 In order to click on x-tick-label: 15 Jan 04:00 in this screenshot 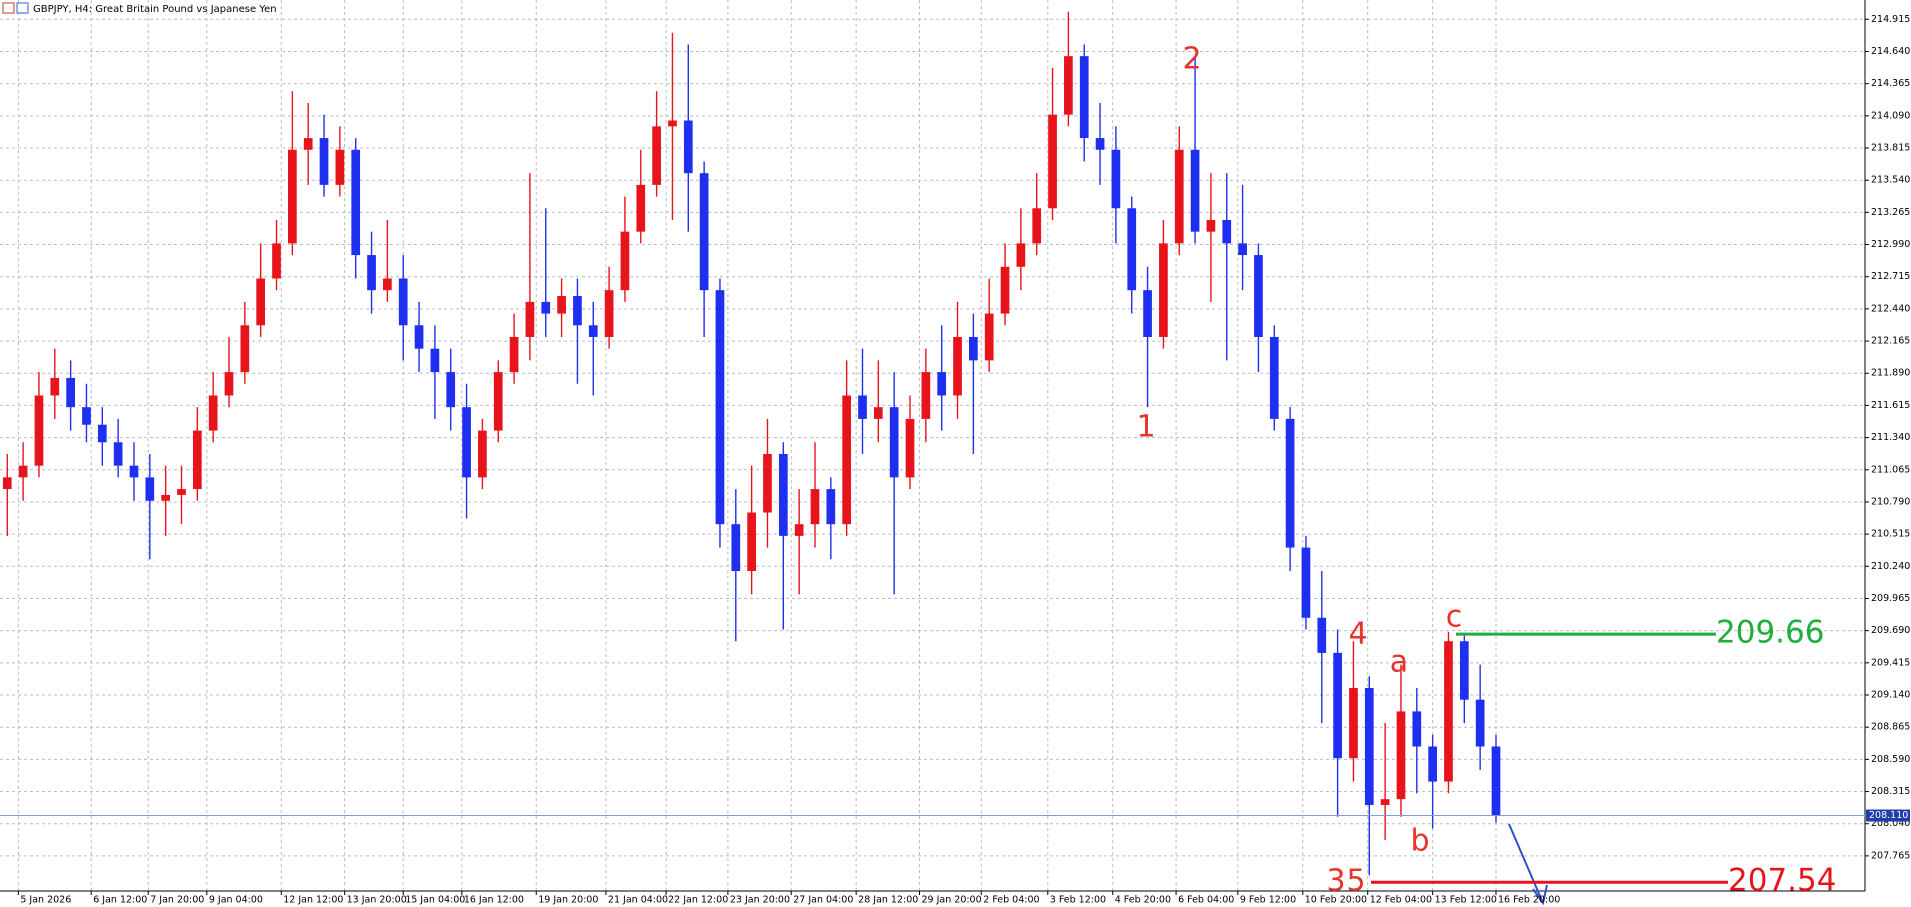, I will do `click(435, 900)`.